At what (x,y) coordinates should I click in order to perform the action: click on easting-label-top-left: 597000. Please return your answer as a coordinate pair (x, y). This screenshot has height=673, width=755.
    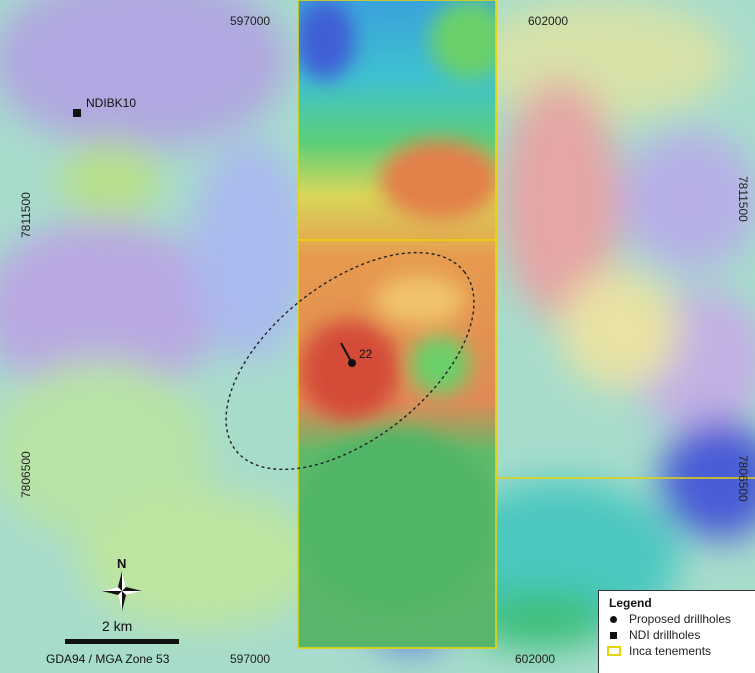
    Looking at the image, I should click on (250, 21).